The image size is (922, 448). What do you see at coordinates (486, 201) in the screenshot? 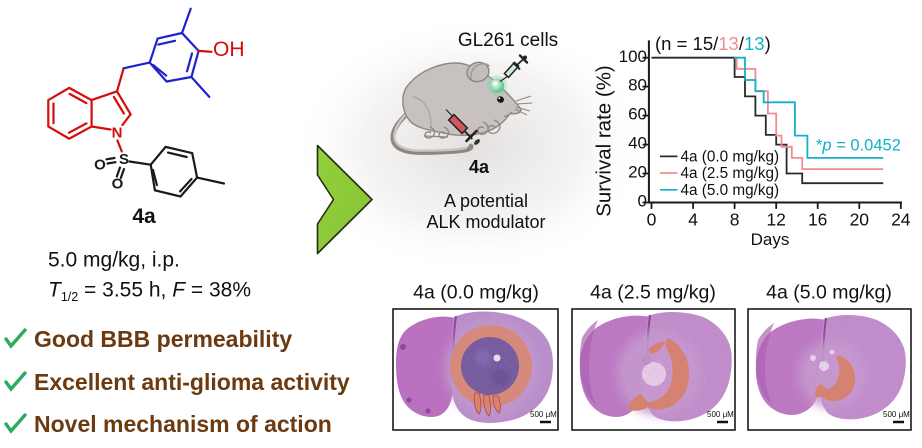
I see `svg-text: A potential` at bounding box center [486, 201].